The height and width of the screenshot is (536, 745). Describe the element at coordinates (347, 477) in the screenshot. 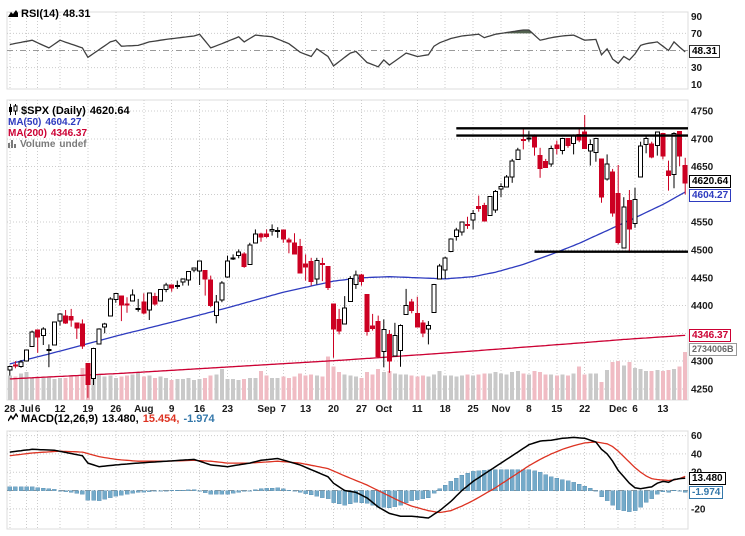

I see `macd-line` at that location.